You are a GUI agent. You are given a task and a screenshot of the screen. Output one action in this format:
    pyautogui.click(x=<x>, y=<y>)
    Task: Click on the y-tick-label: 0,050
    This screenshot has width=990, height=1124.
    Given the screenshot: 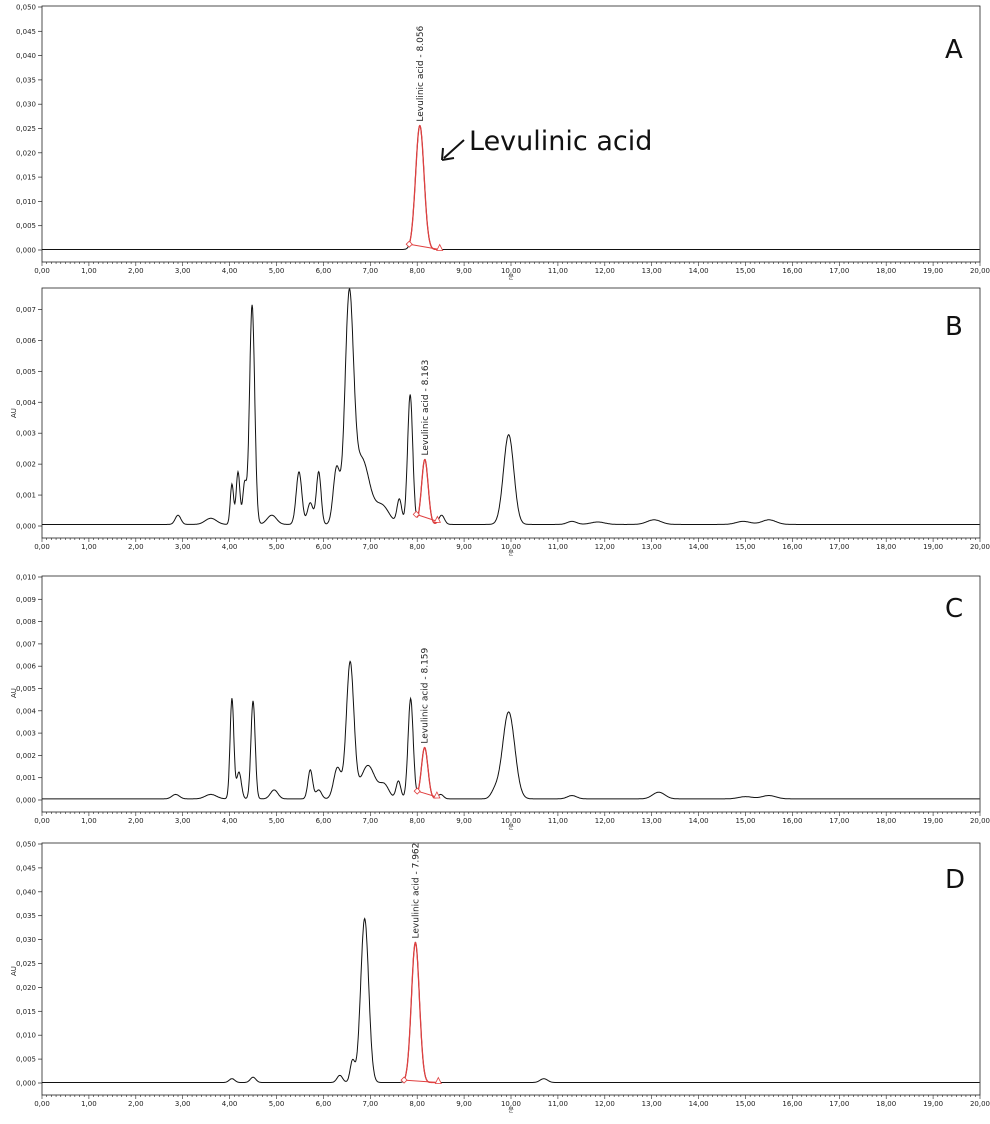 What is the action you would take?
    pyautogui.click(x=26, y=845)
    